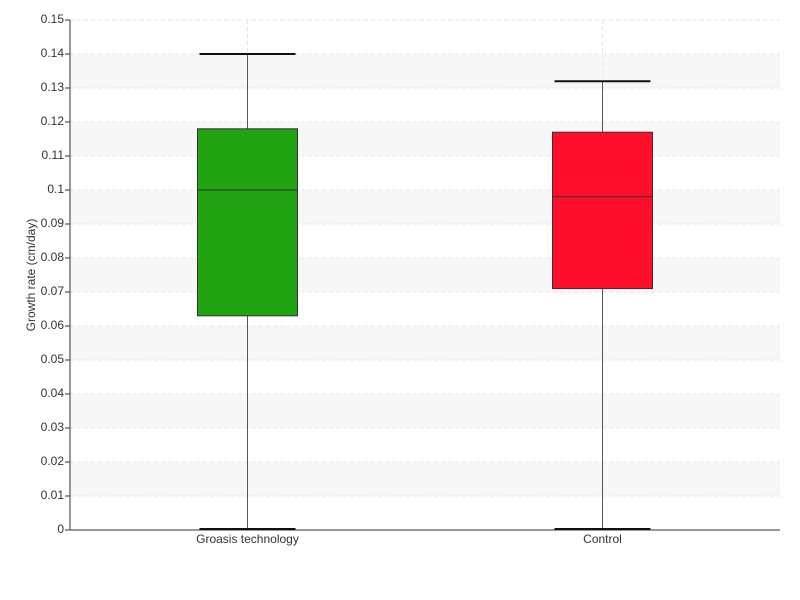 The width and height of the screenshot is (800, 600). I want to click on y-tick-label: 0.06, so click(53, 325).